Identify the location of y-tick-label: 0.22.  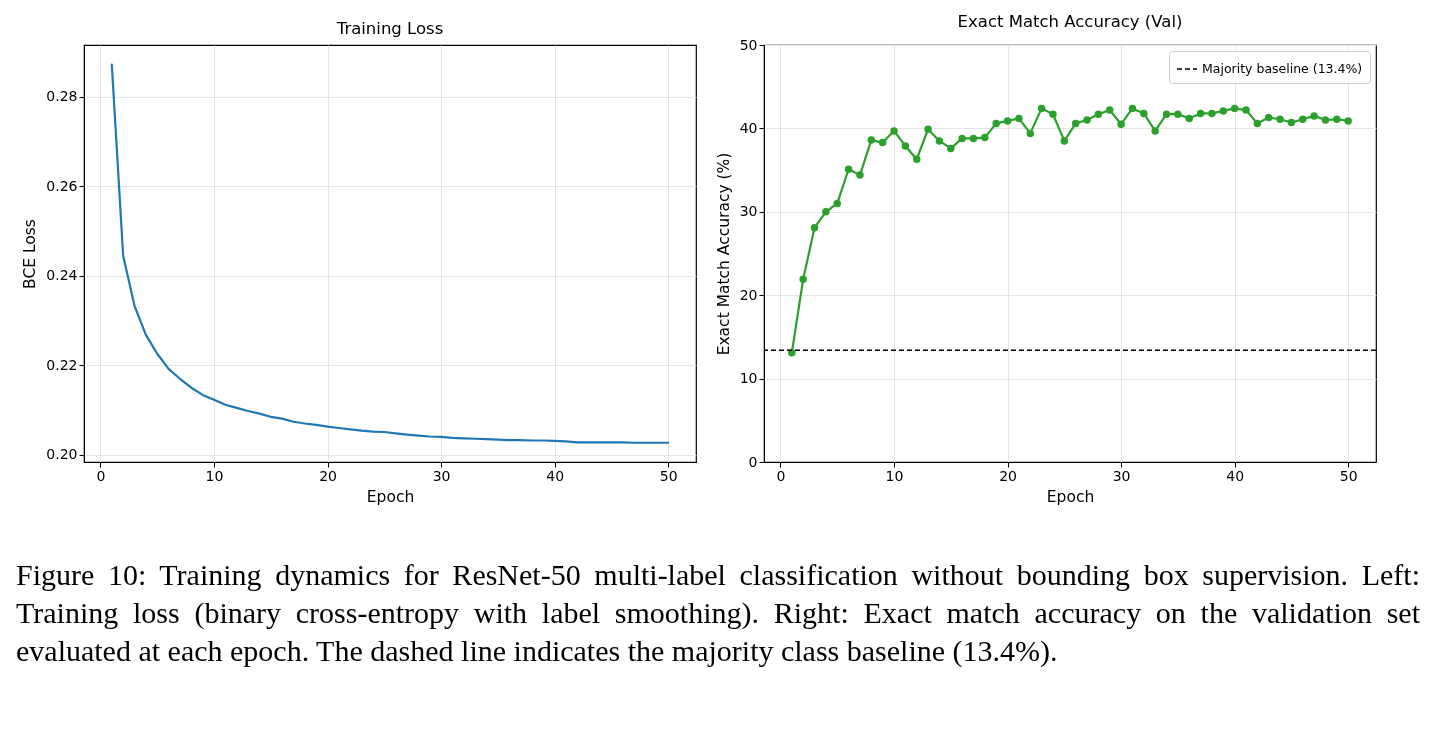
(62, 364).